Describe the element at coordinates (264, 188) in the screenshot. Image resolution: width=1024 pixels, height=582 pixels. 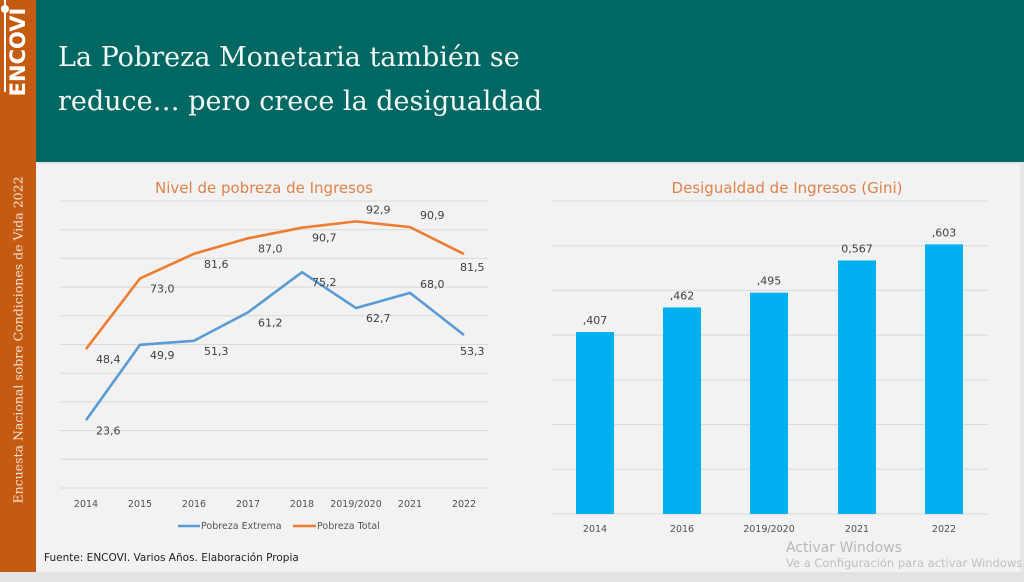
I see `line-chart-title: Nivel de pobreza de Ingresos` at that location.